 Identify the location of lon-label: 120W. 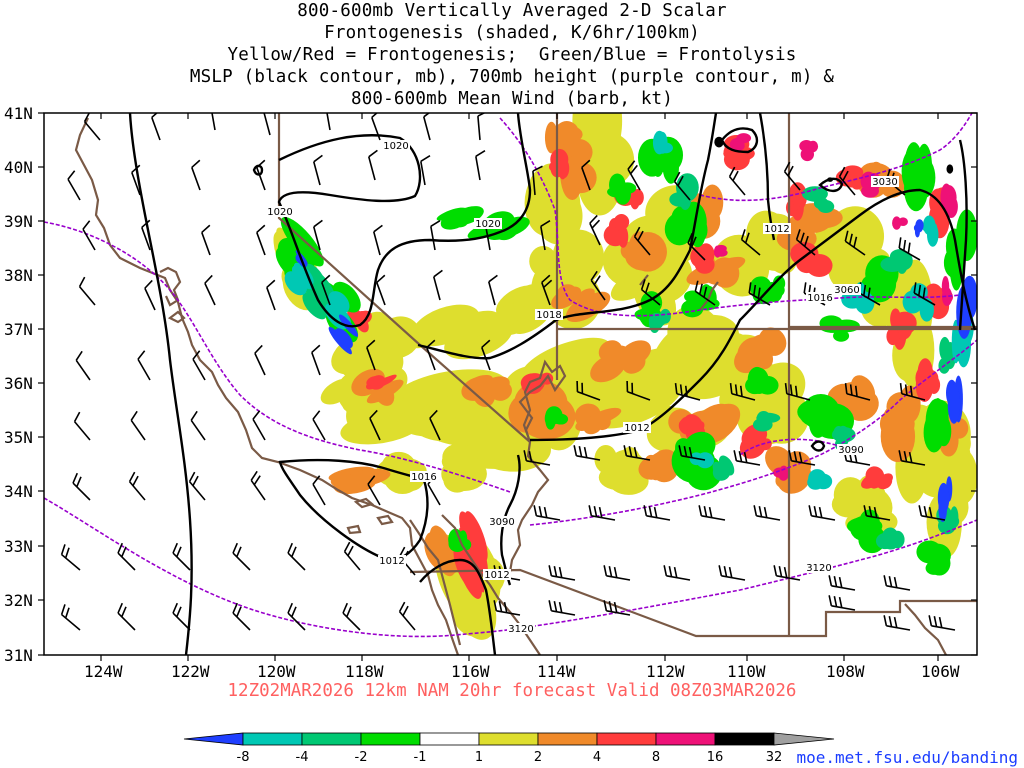
(276, 671).